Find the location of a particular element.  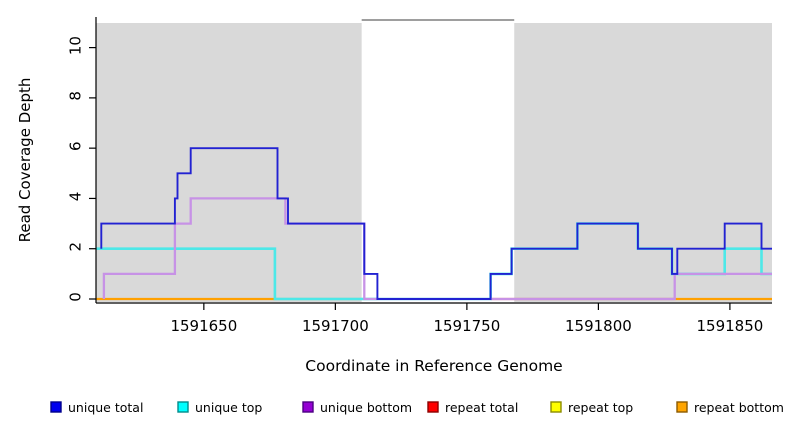

x-tick-label: 1591750 is located at coordinates (466, 326).